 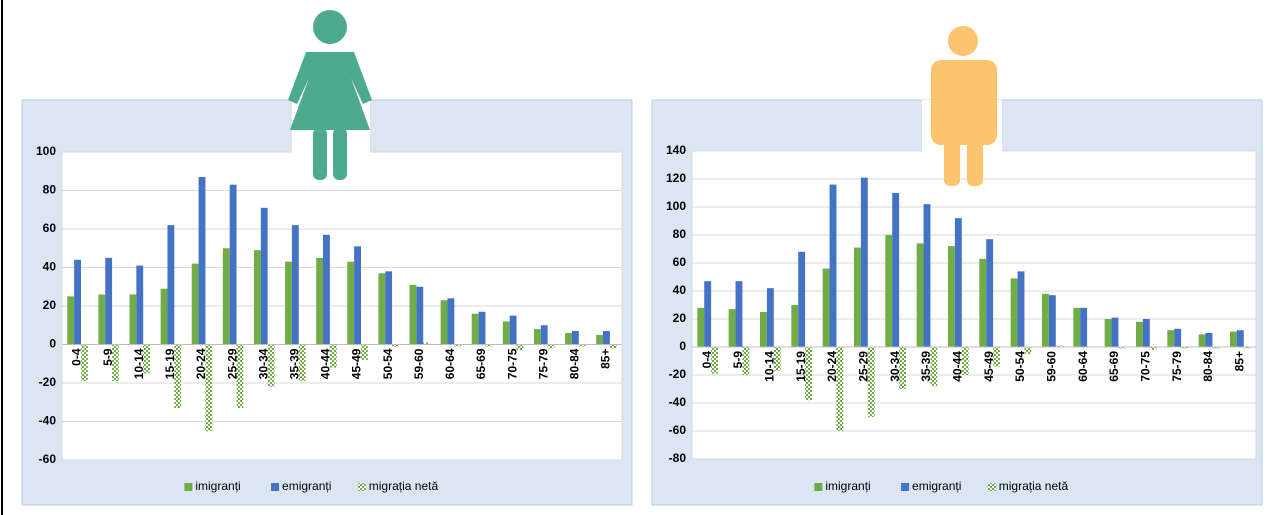 What do you see at coordinates (50, 267) in the screenshot?
I see `y-tick-label: 40` at bounding box center [50, 267].